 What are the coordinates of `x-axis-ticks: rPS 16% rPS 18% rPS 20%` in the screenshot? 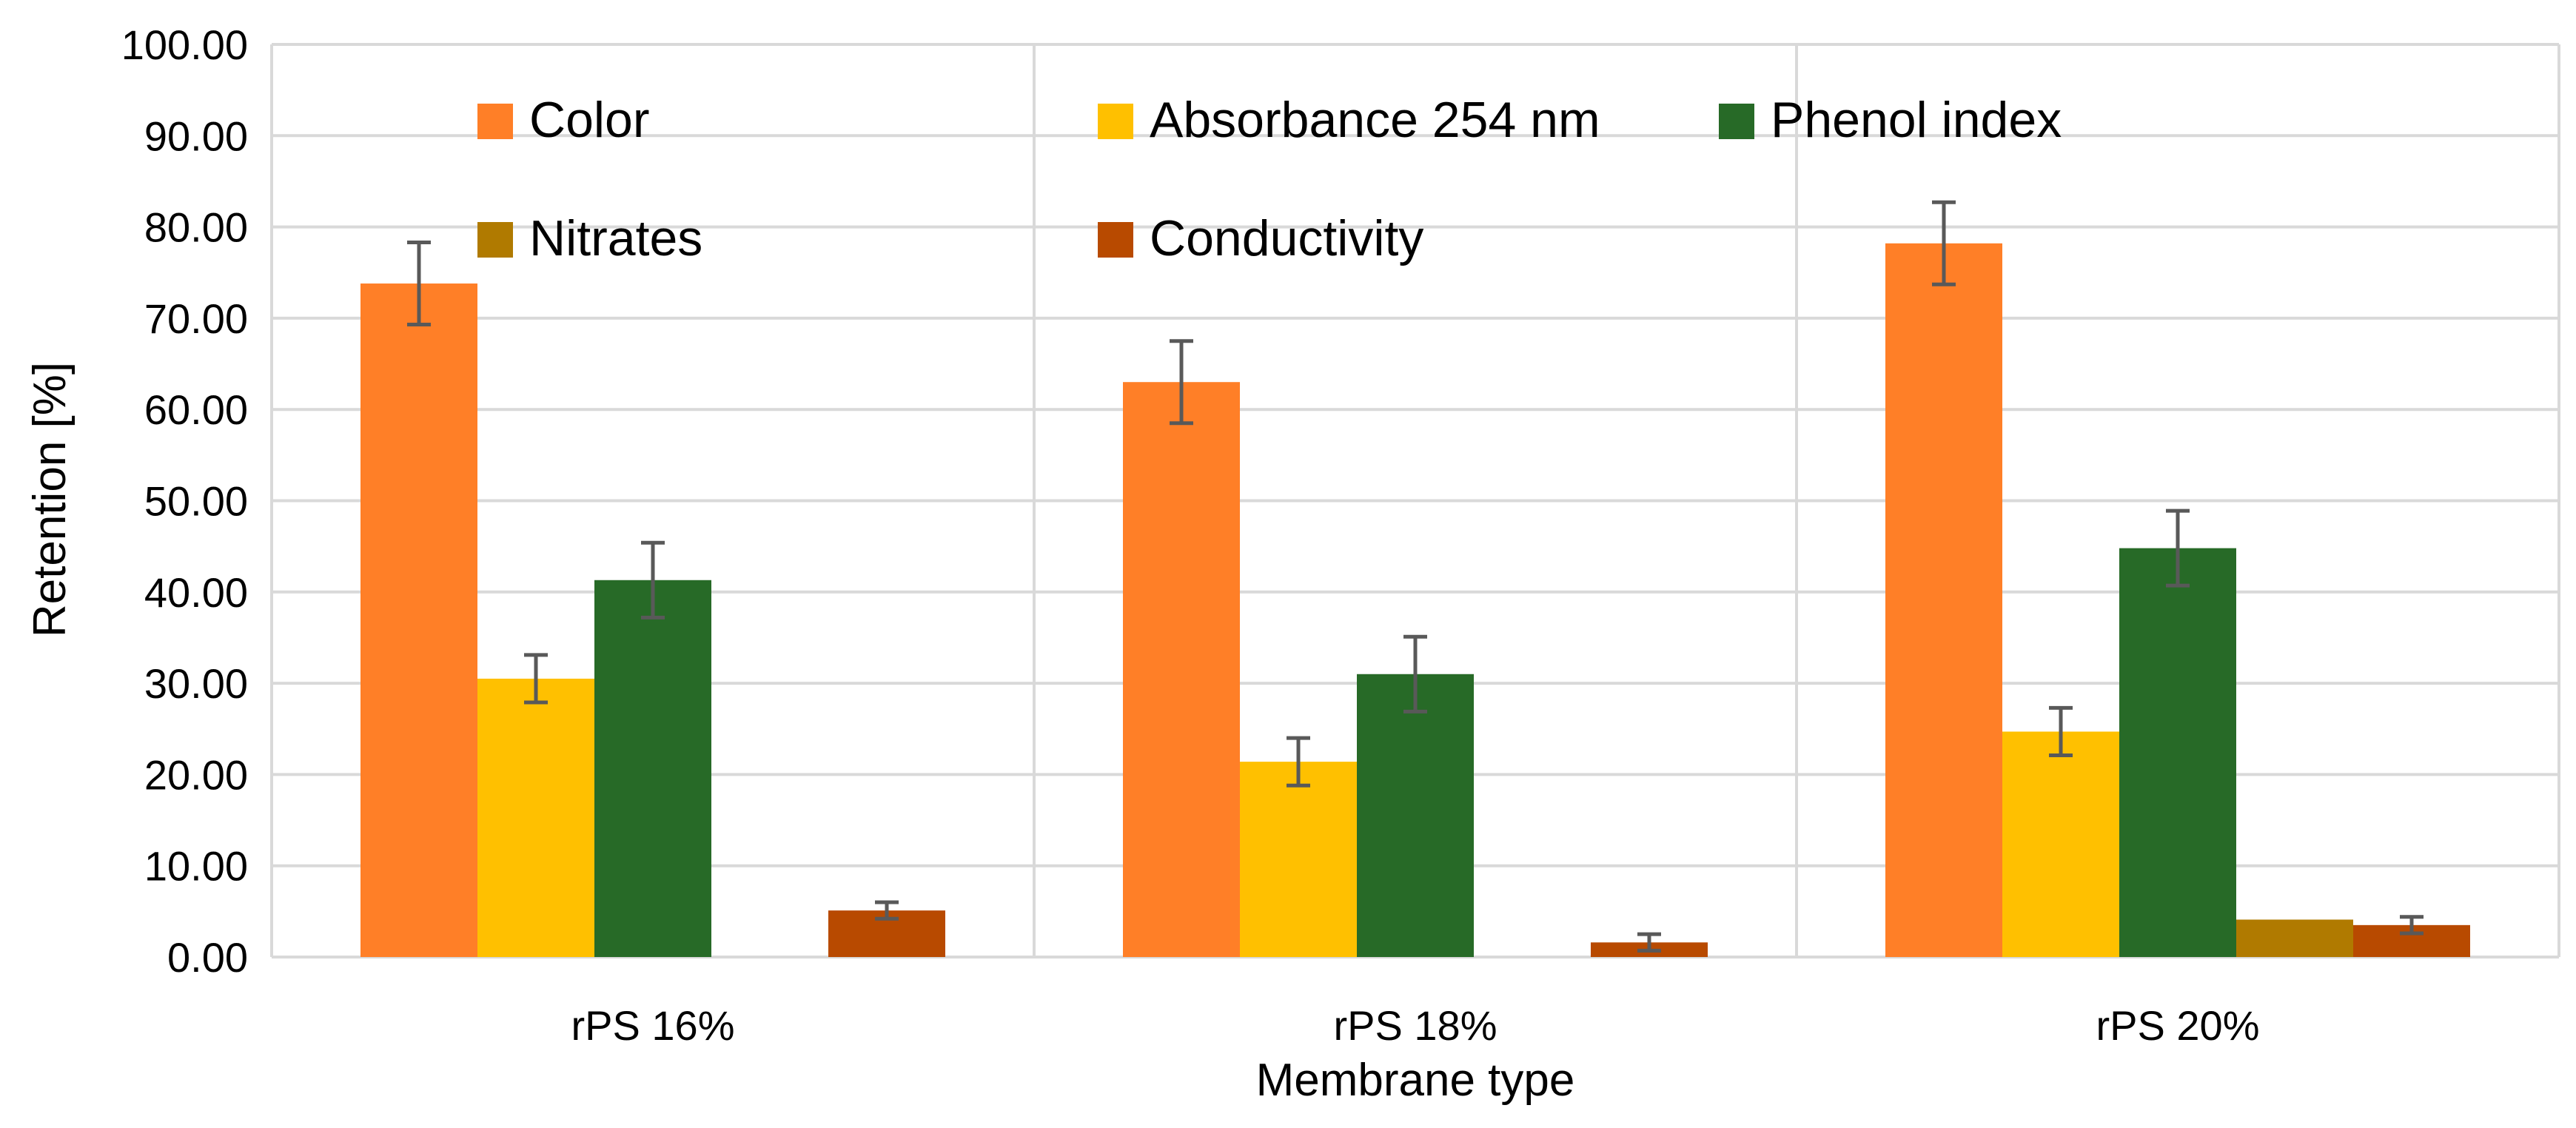 It's located at (1415, 1025).